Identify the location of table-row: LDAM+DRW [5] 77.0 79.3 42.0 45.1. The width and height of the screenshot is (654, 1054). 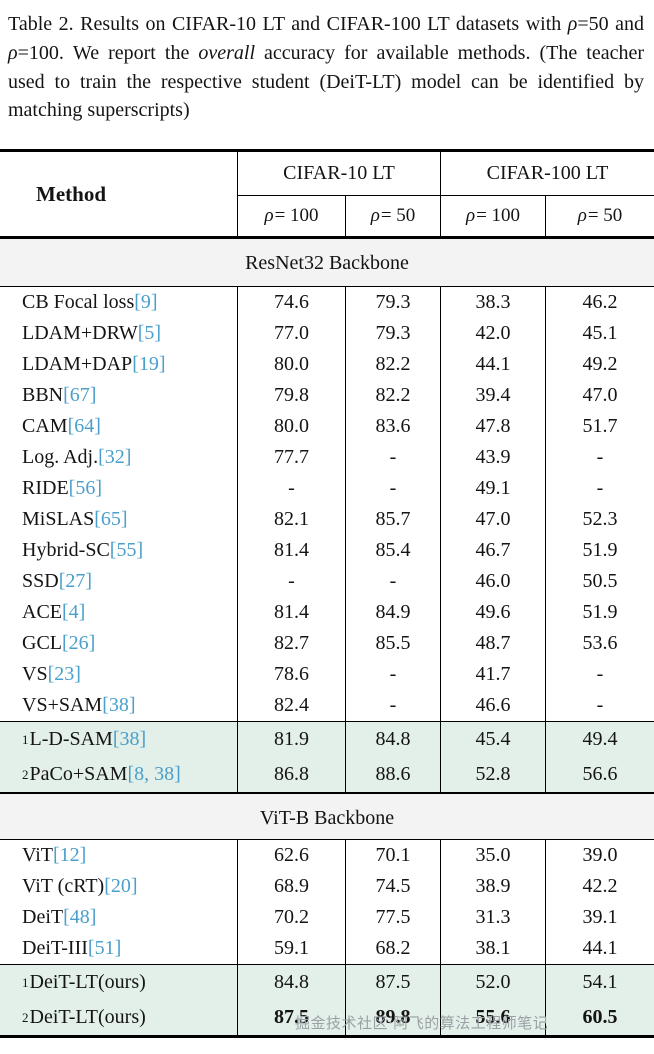
(327, 334).